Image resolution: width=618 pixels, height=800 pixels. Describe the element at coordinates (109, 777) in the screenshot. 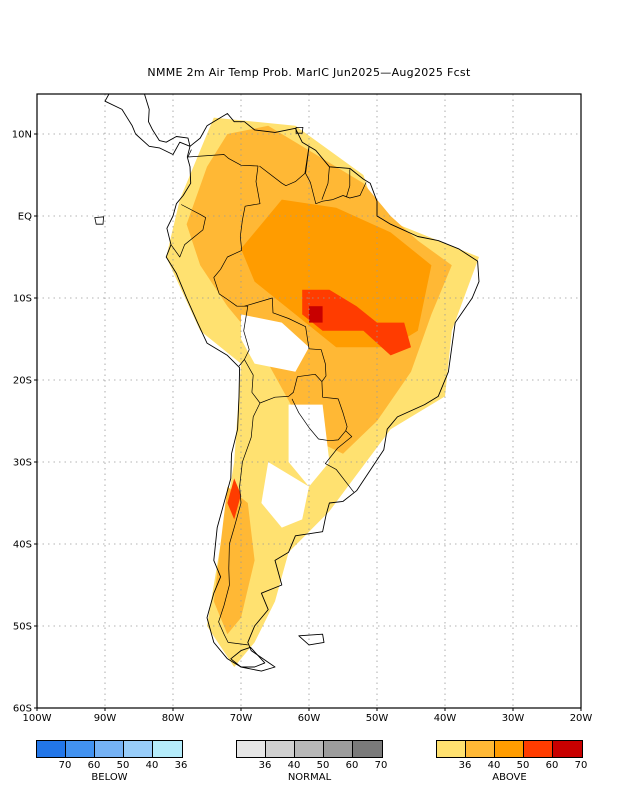

I see `legend-below-caption: BELOW` at that location.